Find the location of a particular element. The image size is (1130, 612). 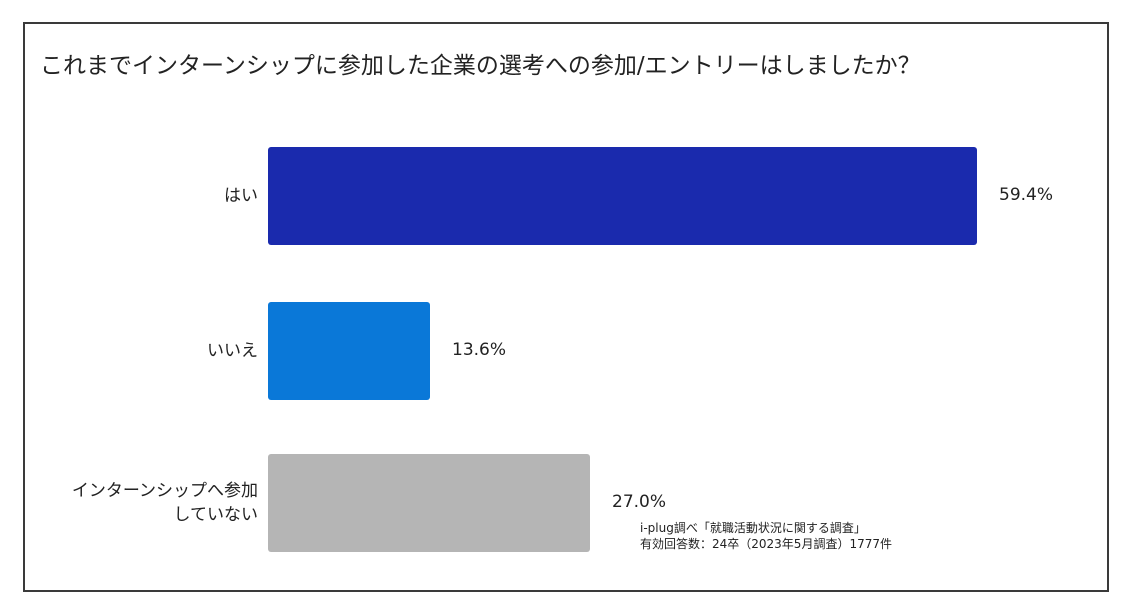

category-label-line: はい is located at coordinates (241, 196).